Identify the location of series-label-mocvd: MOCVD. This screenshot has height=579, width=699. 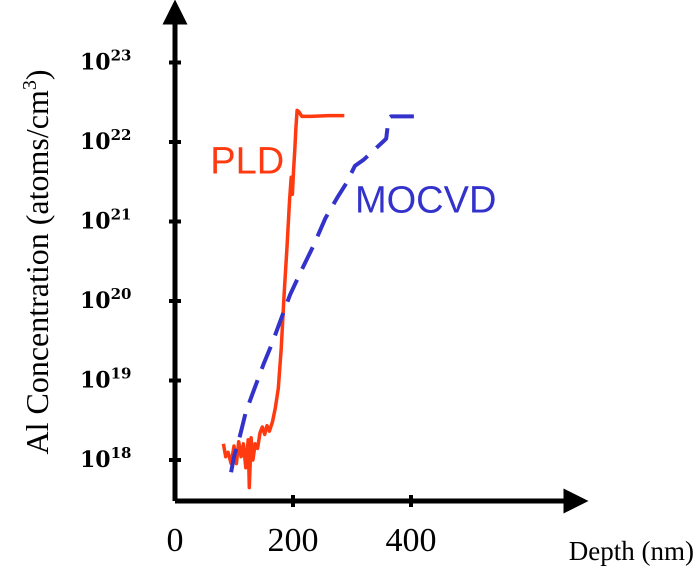
(425, 200).